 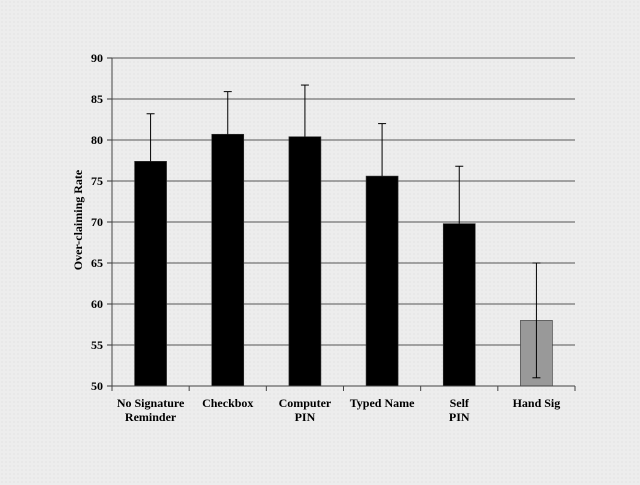 What do you see at coordinates (151, 417) in the screenshot?
I see `x-category-label: Reminder` at bounding box center [151, 417].